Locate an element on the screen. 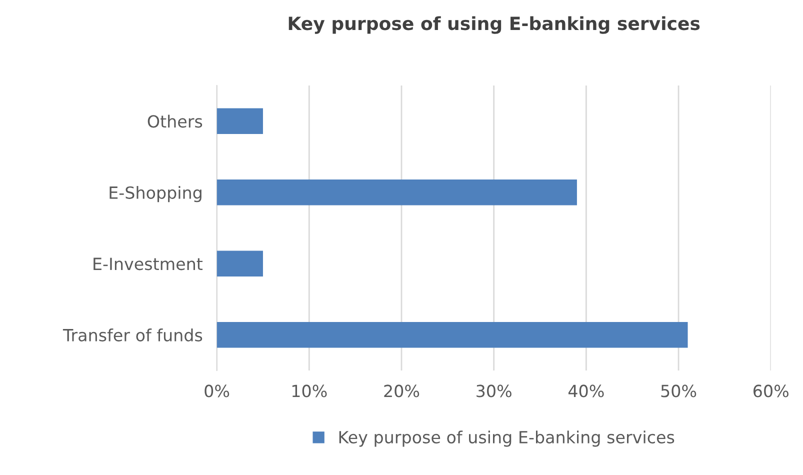 The image size is (803, 475). x-tick-label: 40% is located at coordinates (586, 391).